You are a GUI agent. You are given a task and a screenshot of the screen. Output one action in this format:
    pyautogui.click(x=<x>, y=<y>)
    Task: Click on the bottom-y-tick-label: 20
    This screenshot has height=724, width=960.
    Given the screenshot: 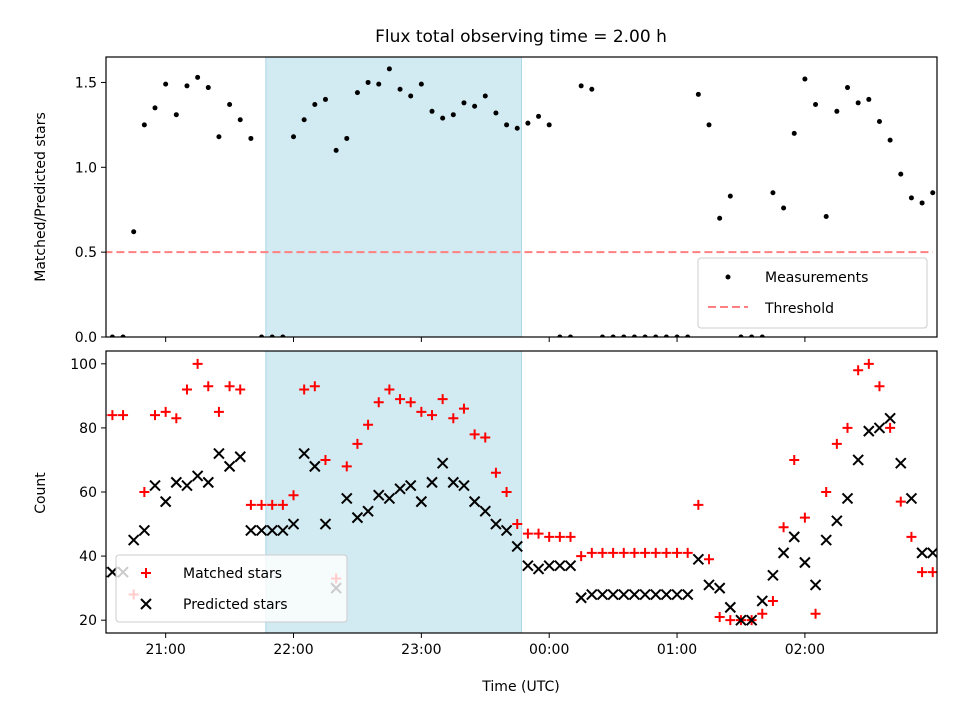 What is the action you would take?
    pyautogui.click(x=88, y=621)
    